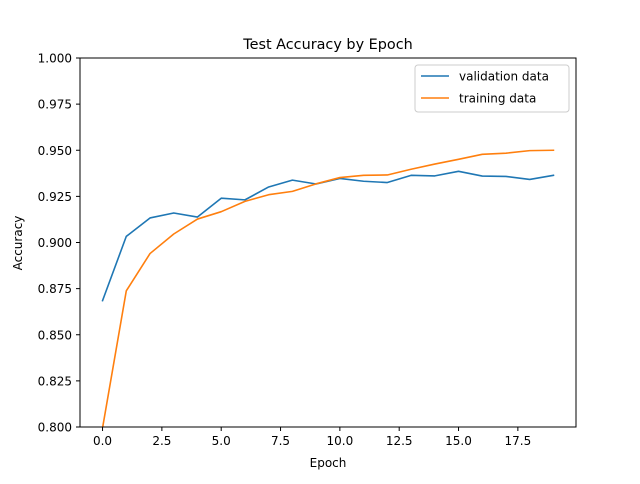 The width and height of the screenshot is (640, 484). Describe the element at coordinates (504, 77) in the screenshot. I see `legend-label-validation-data: validation data` at that location.